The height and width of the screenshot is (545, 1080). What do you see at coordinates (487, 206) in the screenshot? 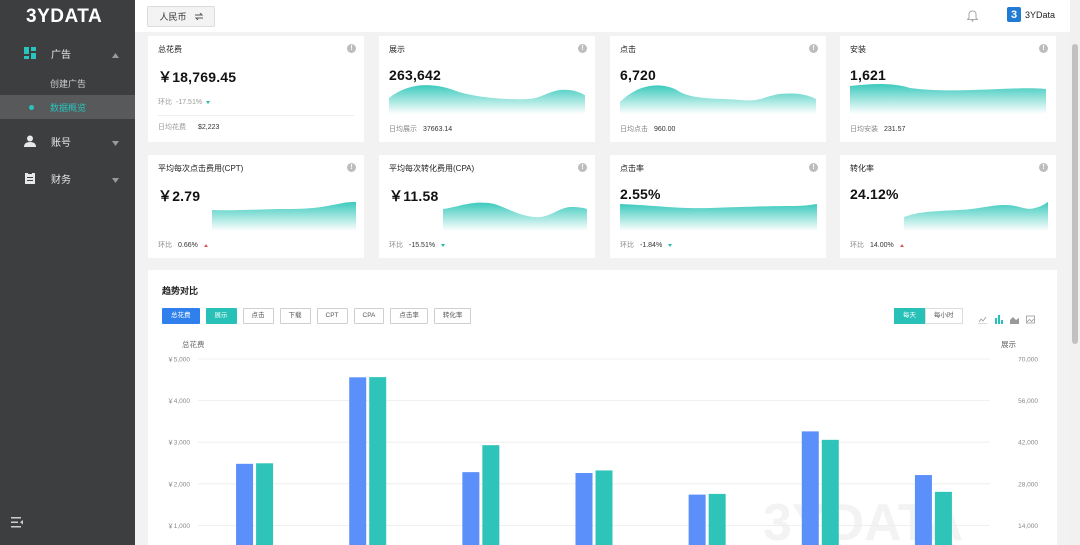
I see `stat-card-cpa: 平均每次转化费用(CPA) ! ￥11.58 环比 -15.51%` at bounding box center [487, 206].